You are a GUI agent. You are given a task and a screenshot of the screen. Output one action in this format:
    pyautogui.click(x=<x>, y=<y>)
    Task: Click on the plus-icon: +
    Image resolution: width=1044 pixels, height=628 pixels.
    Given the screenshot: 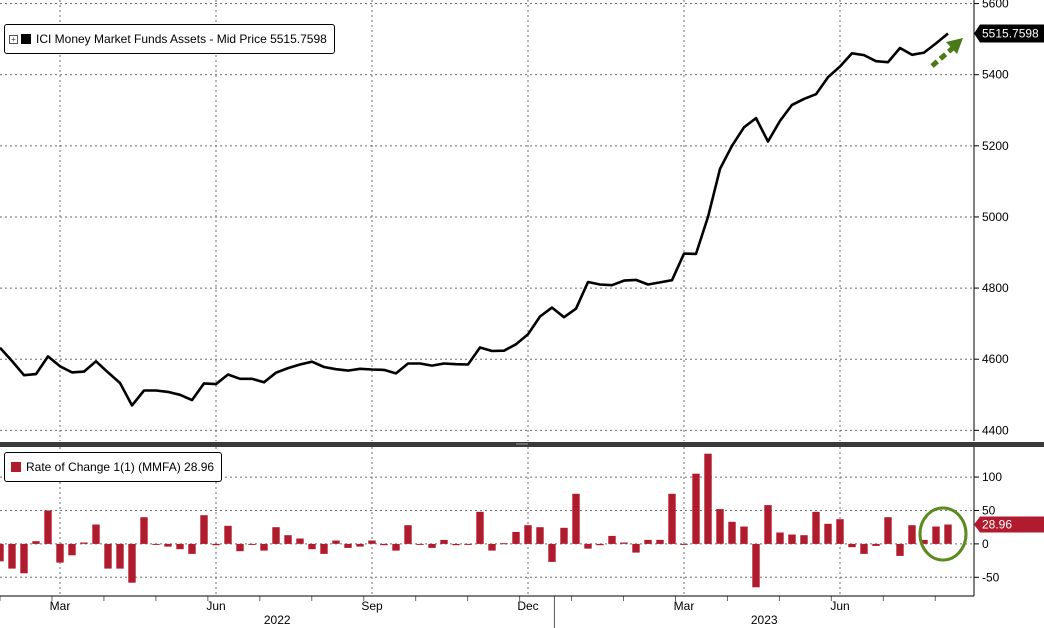 What is the action you would take?
    pyautogui.click(x=13, y=39)
    